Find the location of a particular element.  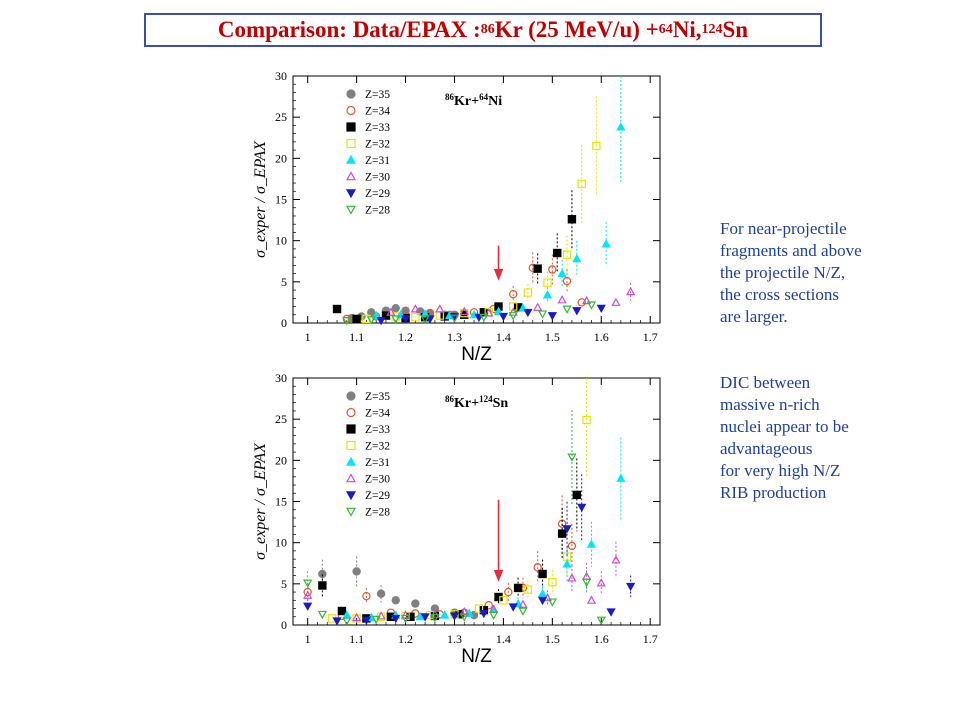

side-line: the projectile N/Z, is located at coordinates (783, 272).